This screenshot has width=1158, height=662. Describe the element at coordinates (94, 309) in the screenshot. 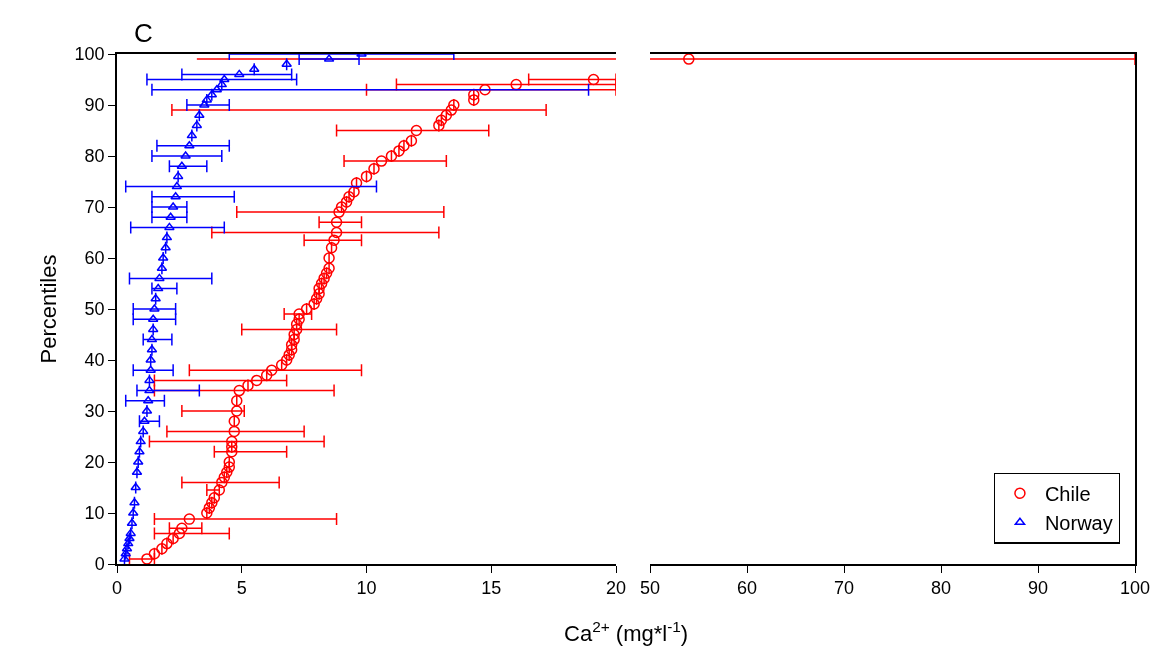

I see `y-tick-label: 50` at that location.